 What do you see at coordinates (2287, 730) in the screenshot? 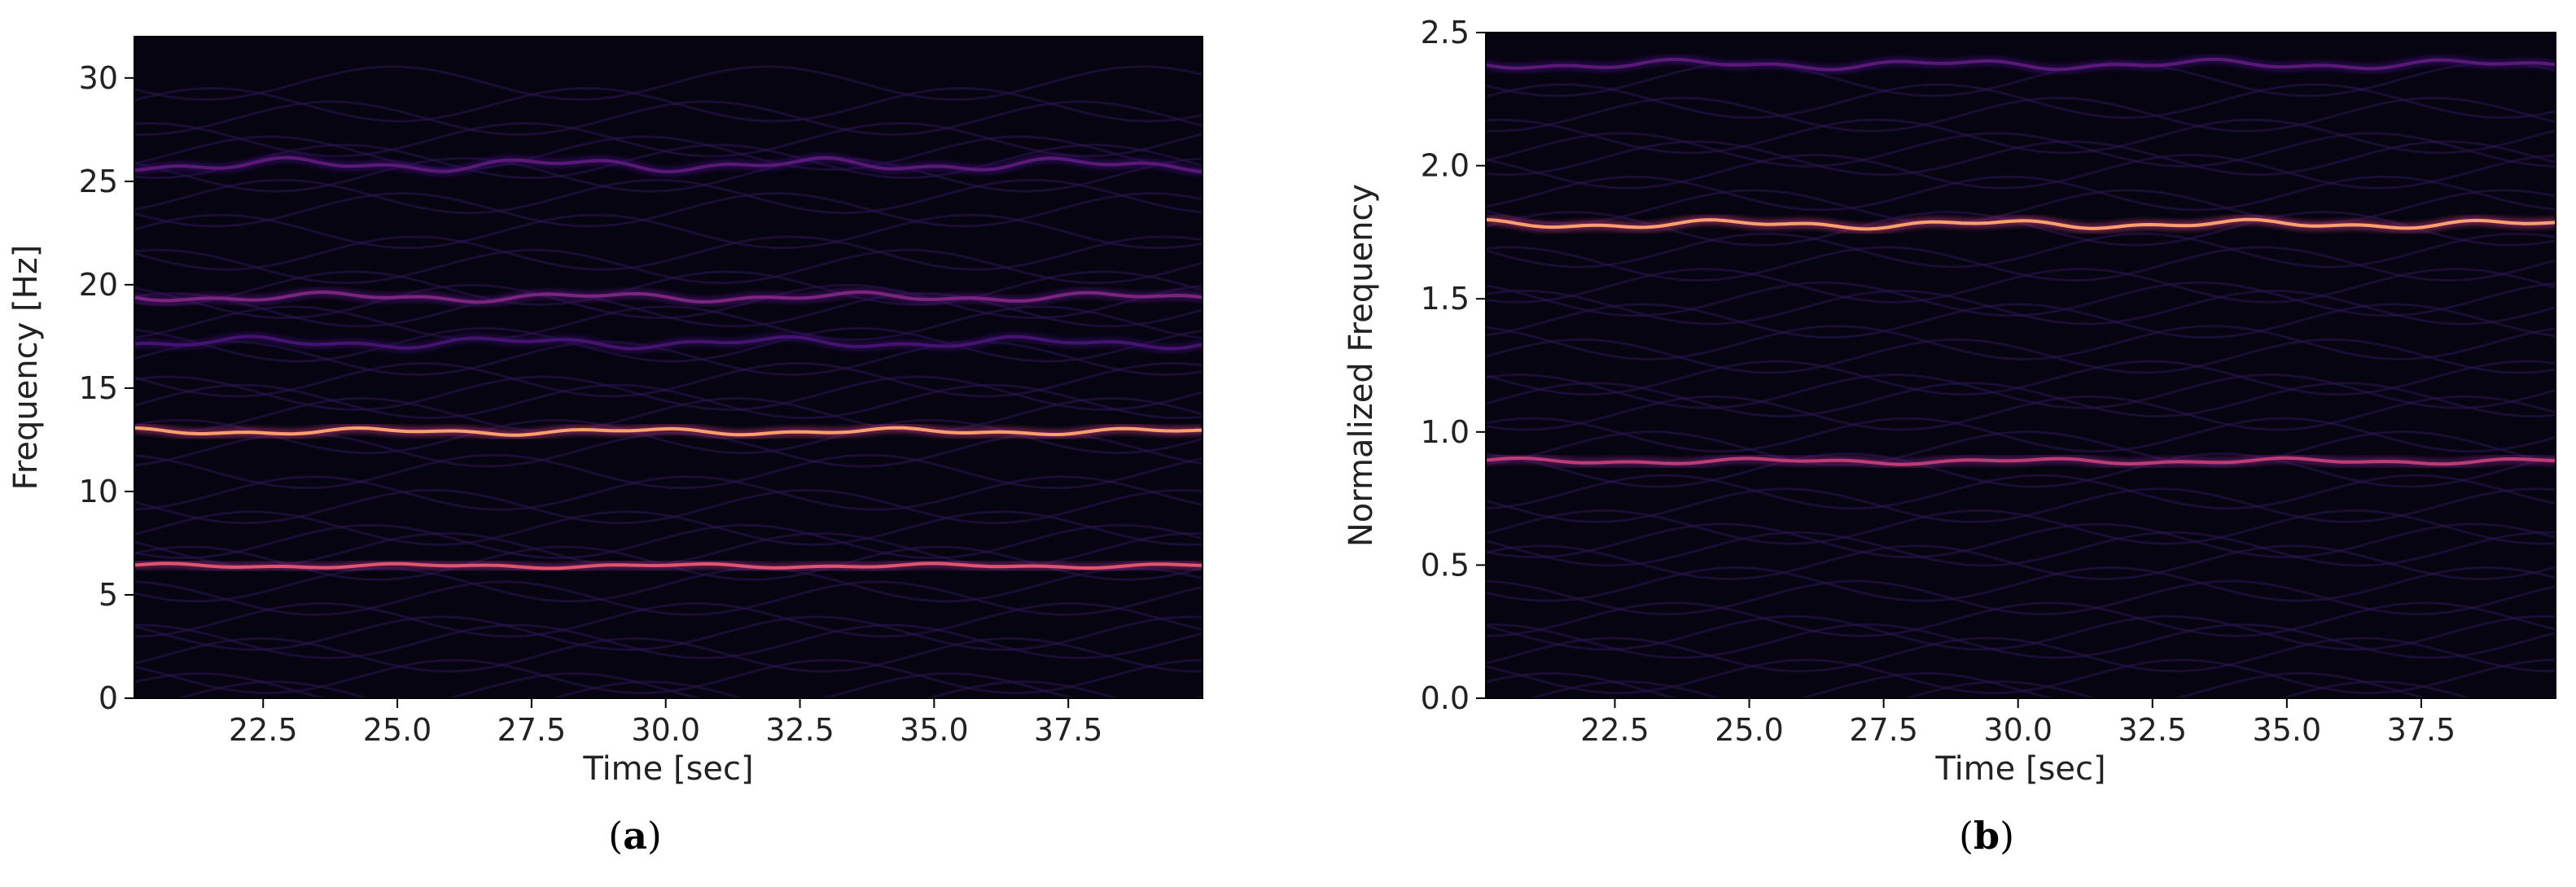
I see `x-tick-label: 35.0` at bounding box center [2287, 730].